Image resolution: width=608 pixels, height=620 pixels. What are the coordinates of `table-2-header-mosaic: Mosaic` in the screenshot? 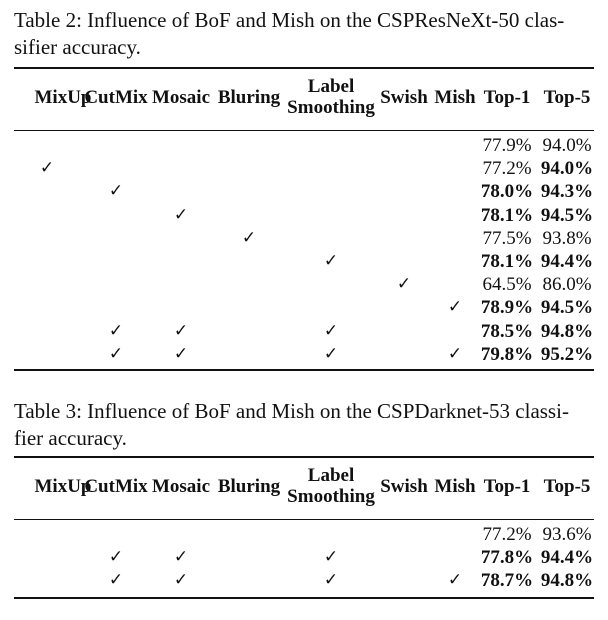 It's located at (181, 97).